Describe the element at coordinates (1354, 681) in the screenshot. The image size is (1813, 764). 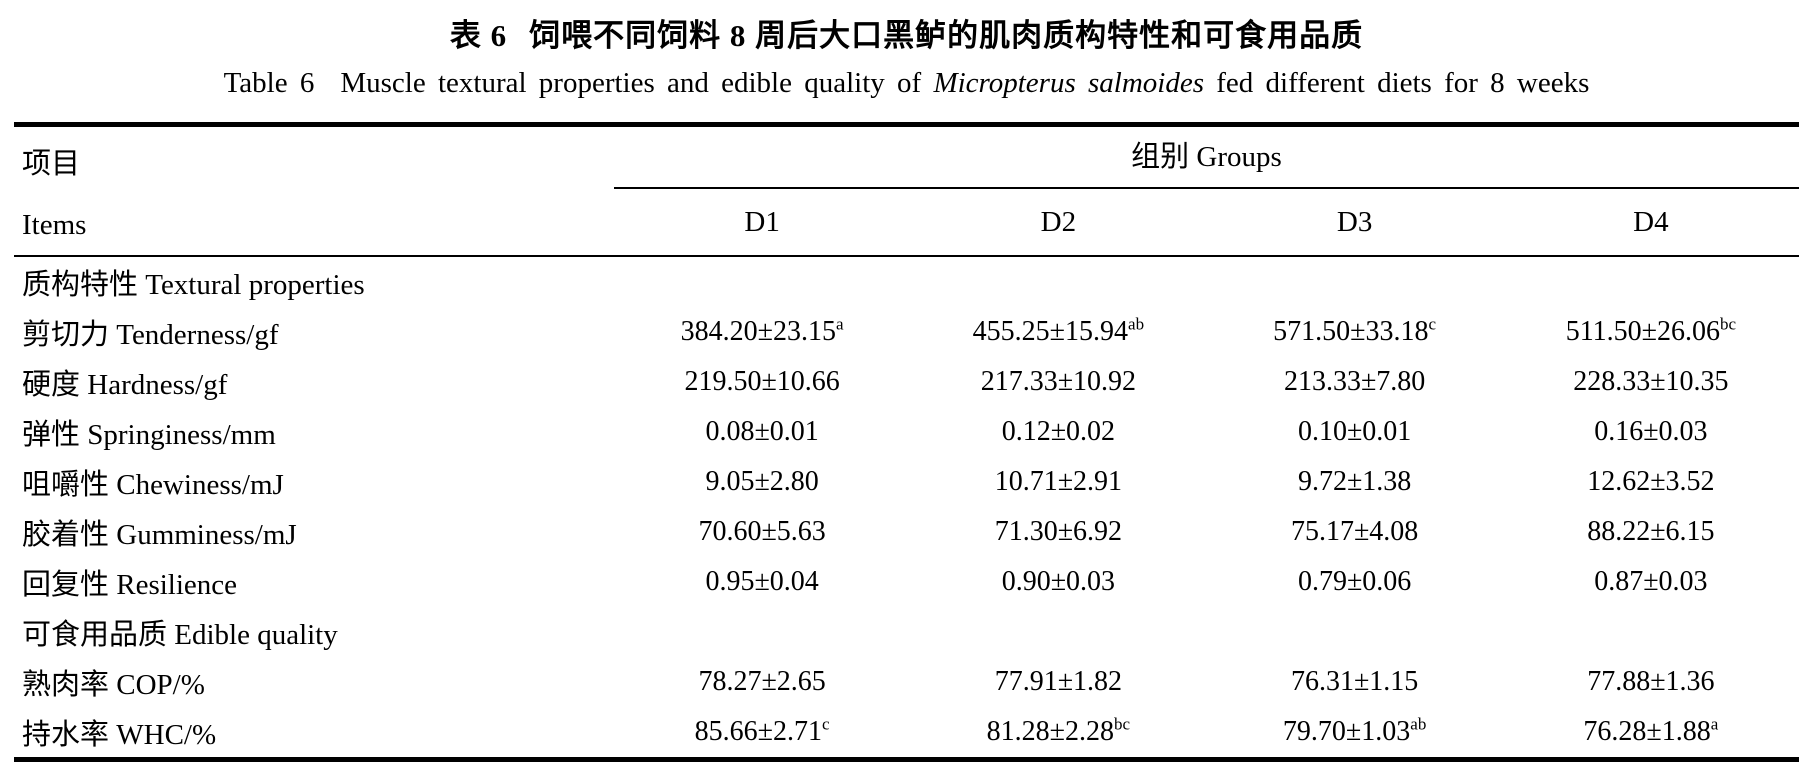
I see `cell-d3: 76.31±1.15` at that location.